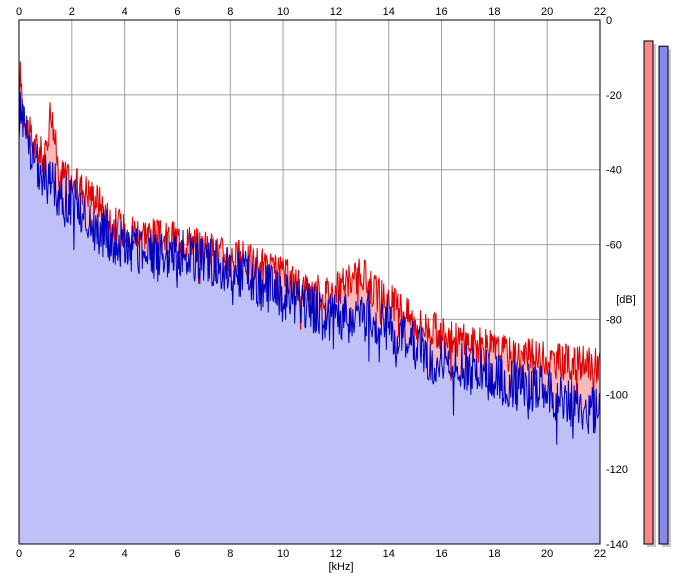 This screenshot has width=683, height=584. Describe the element at coordinates (663, 295) in the screenshot. I see `right-channel-meter` at that location.